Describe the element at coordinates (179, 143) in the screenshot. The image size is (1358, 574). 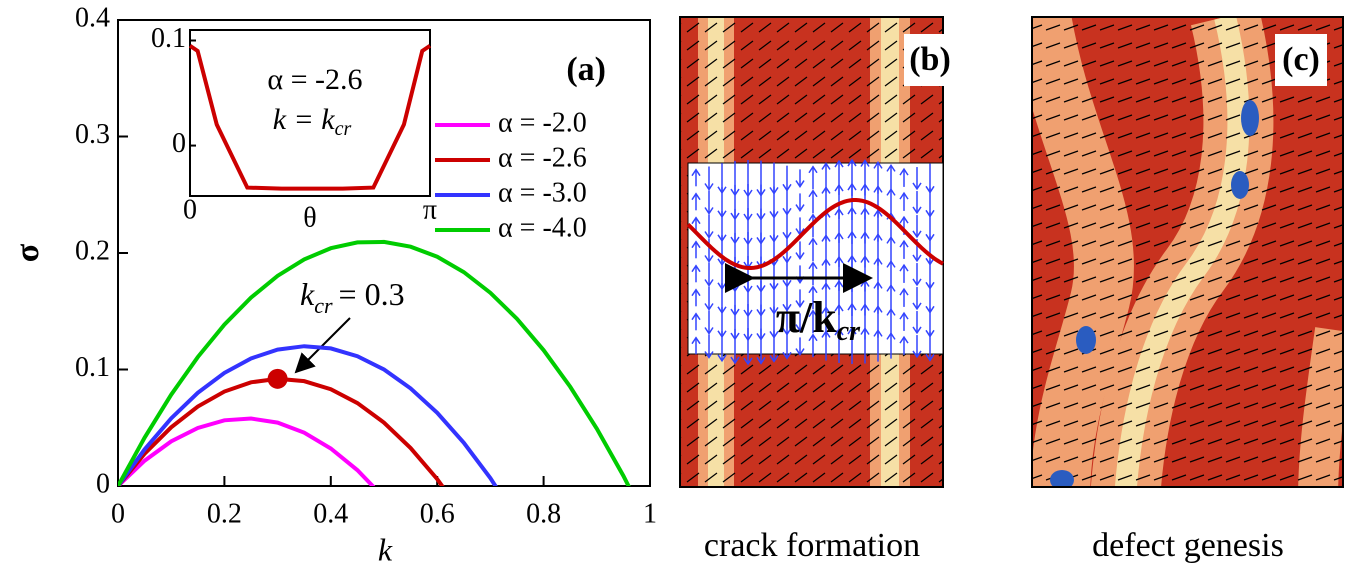
I see `inset-y-tick-label: 0` at that location.